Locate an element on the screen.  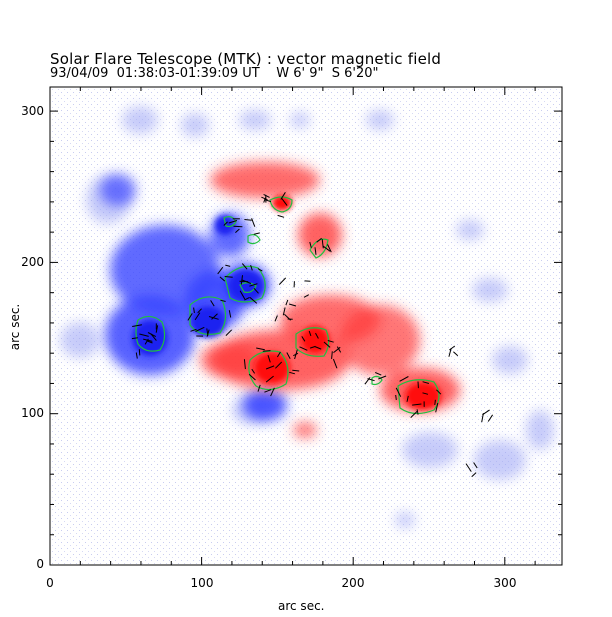
x-tick-label: 300 is located at coordinates (505, 583).